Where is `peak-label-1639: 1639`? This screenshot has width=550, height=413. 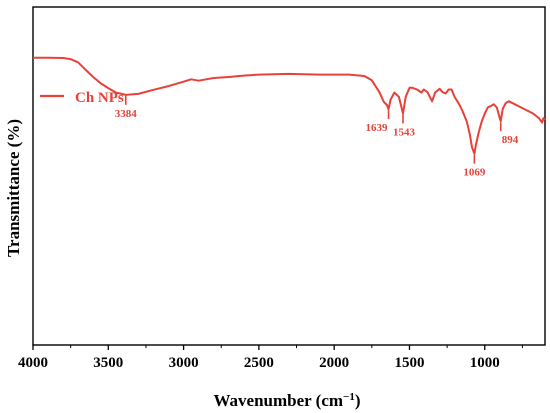 peak-label-1639: 1639 is located at coordinates (377, 128).